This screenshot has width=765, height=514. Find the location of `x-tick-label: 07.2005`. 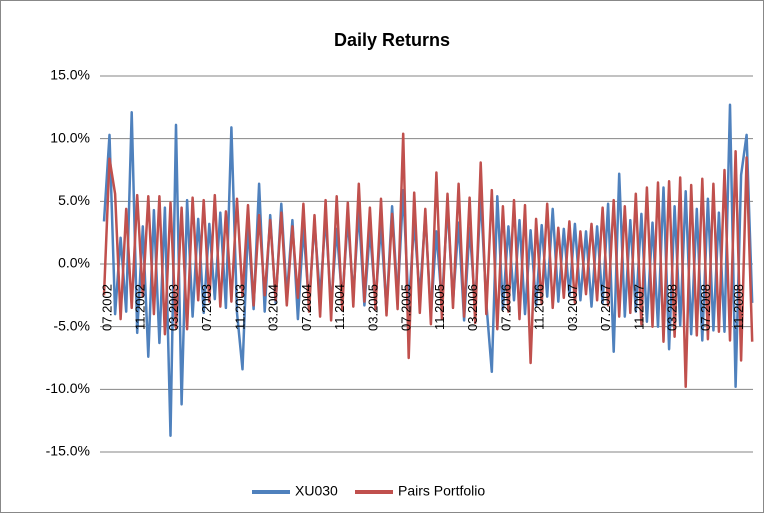

x-tick-label: 07.2005 is located at coordinates (406, 307).